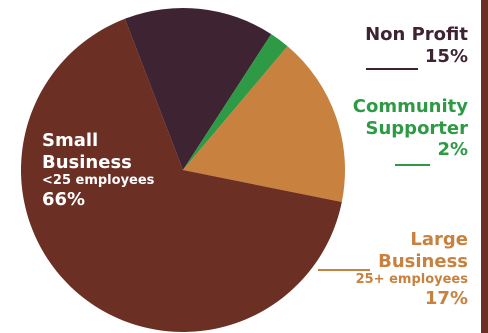  Describe the element at coordinates (416, 128) in the screenshot. I see `label-community-line2: Supporter` at that location.